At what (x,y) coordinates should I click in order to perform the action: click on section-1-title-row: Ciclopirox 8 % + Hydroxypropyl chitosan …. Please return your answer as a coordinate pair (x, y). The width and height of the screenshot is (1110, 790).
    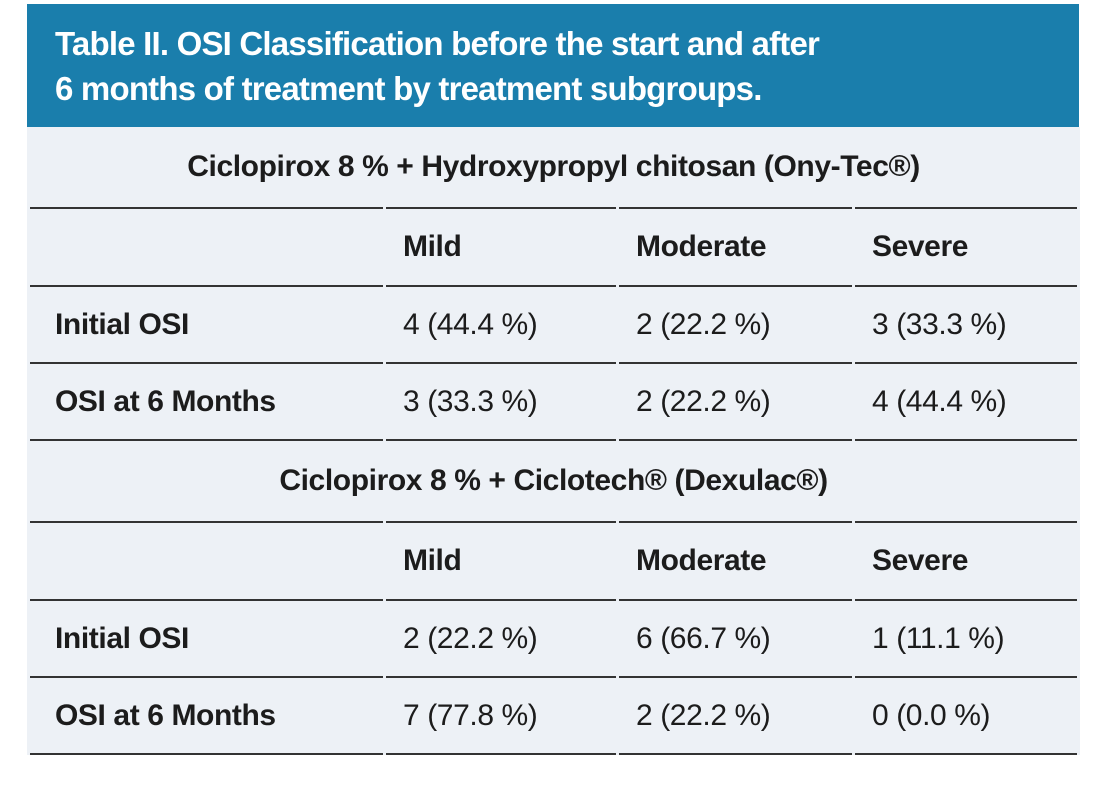
    Looking at the image, I should click on (553, 167).